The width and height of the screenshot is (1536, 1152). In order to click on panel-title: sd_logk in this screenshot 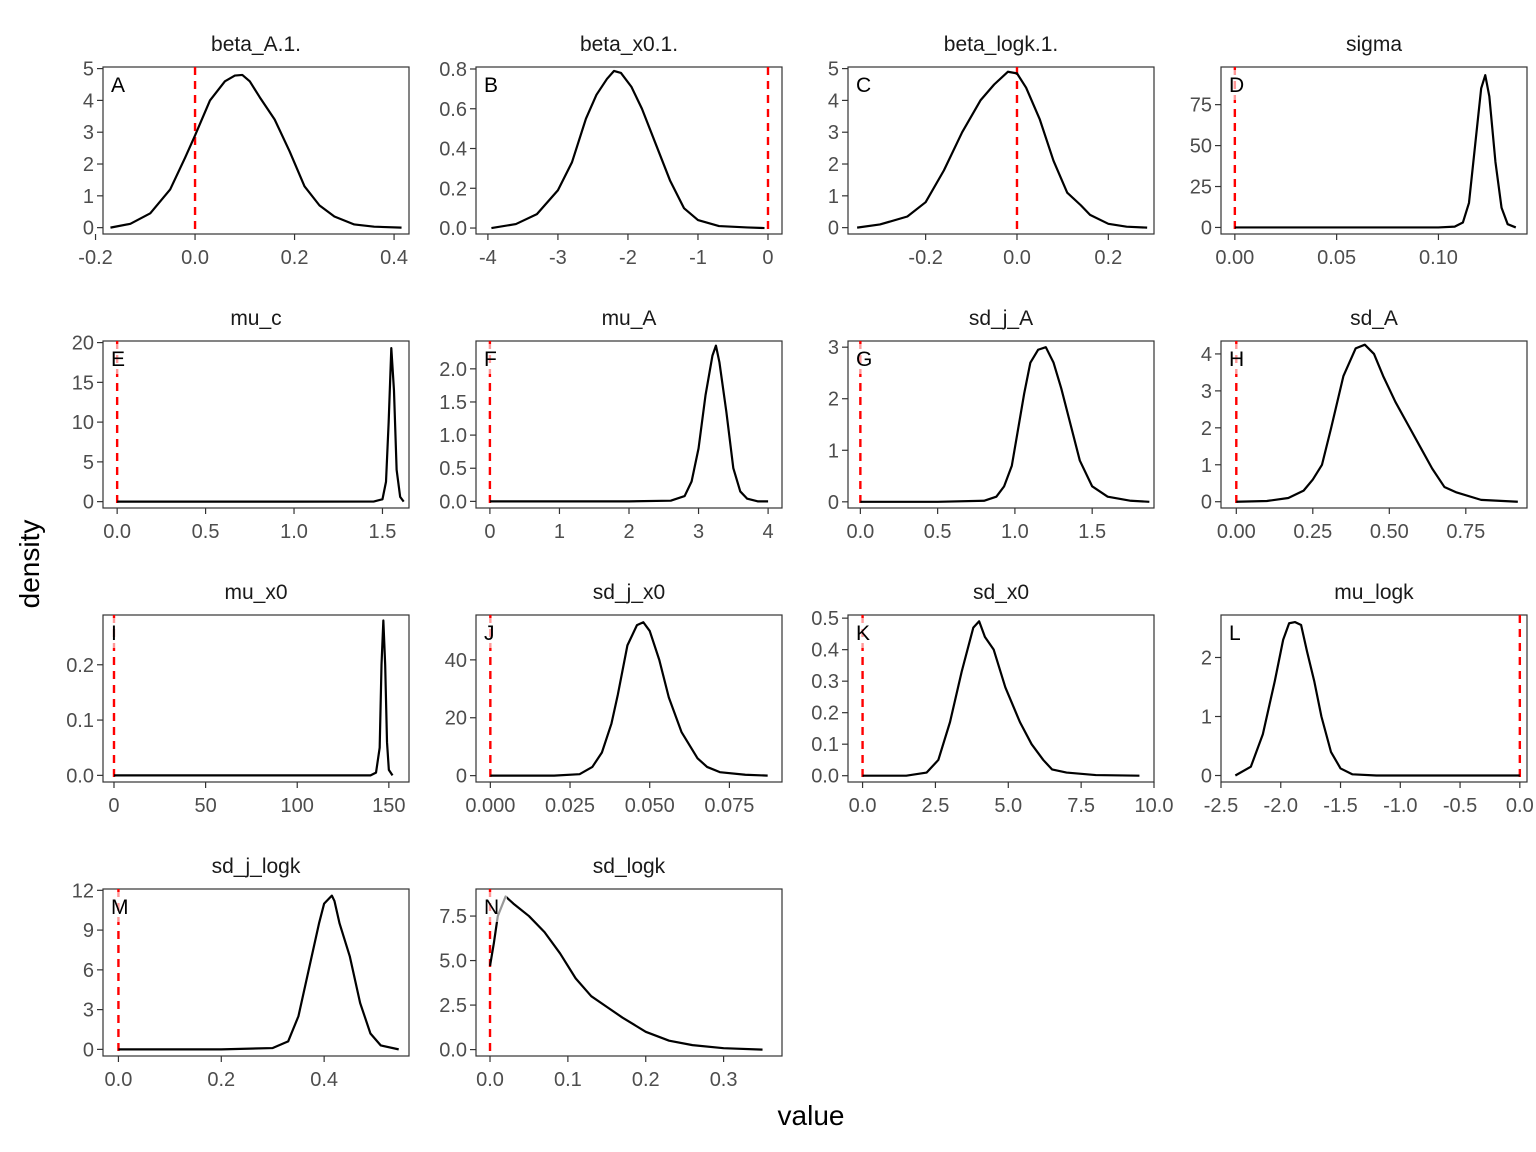, I will do `click(629, 866)`.